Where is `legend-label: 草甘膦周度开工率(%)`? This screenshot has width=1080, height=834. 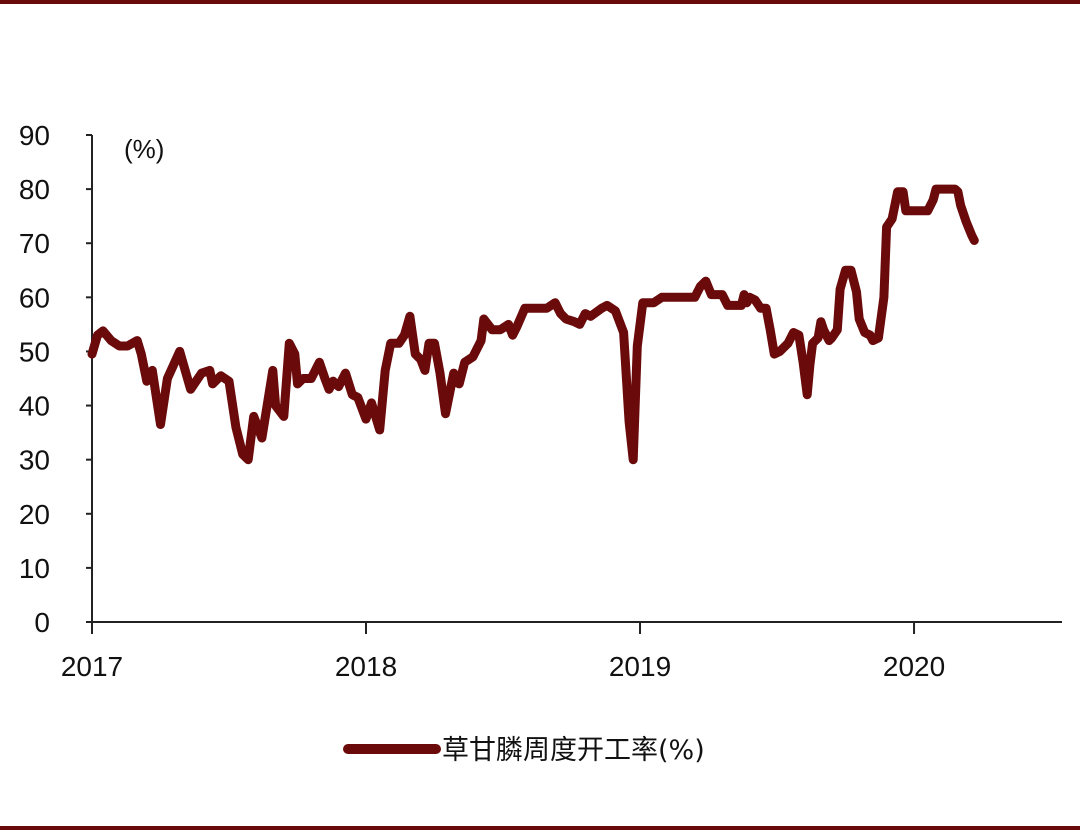 legend-label: 草甘膦周度开工率(%) is located at coordinates (573, 750).